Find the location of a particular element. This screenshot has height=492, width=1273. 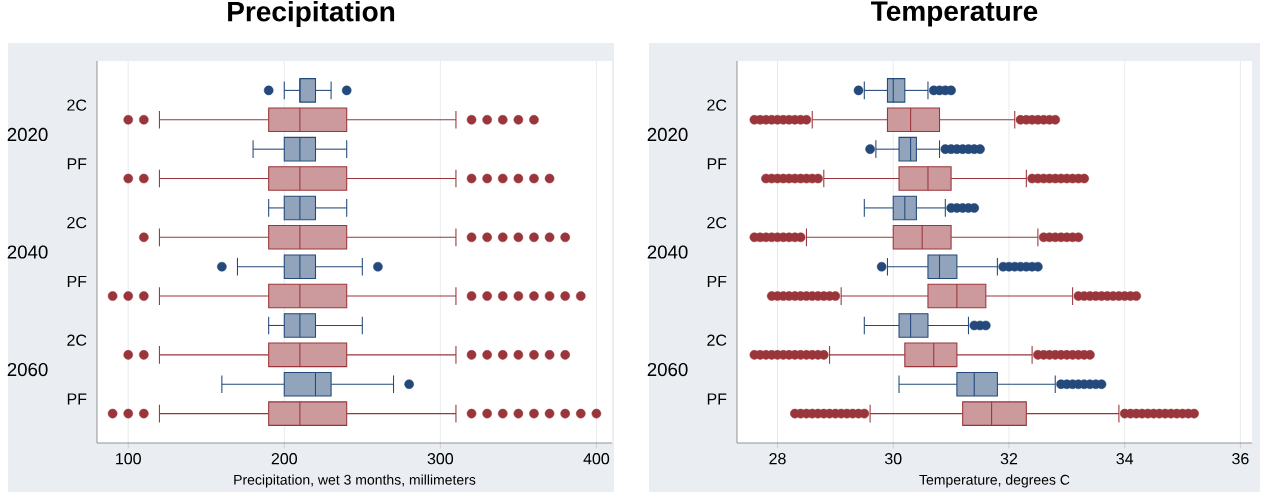

x-tick-label: 32 is located at coordinates (1009, 459).